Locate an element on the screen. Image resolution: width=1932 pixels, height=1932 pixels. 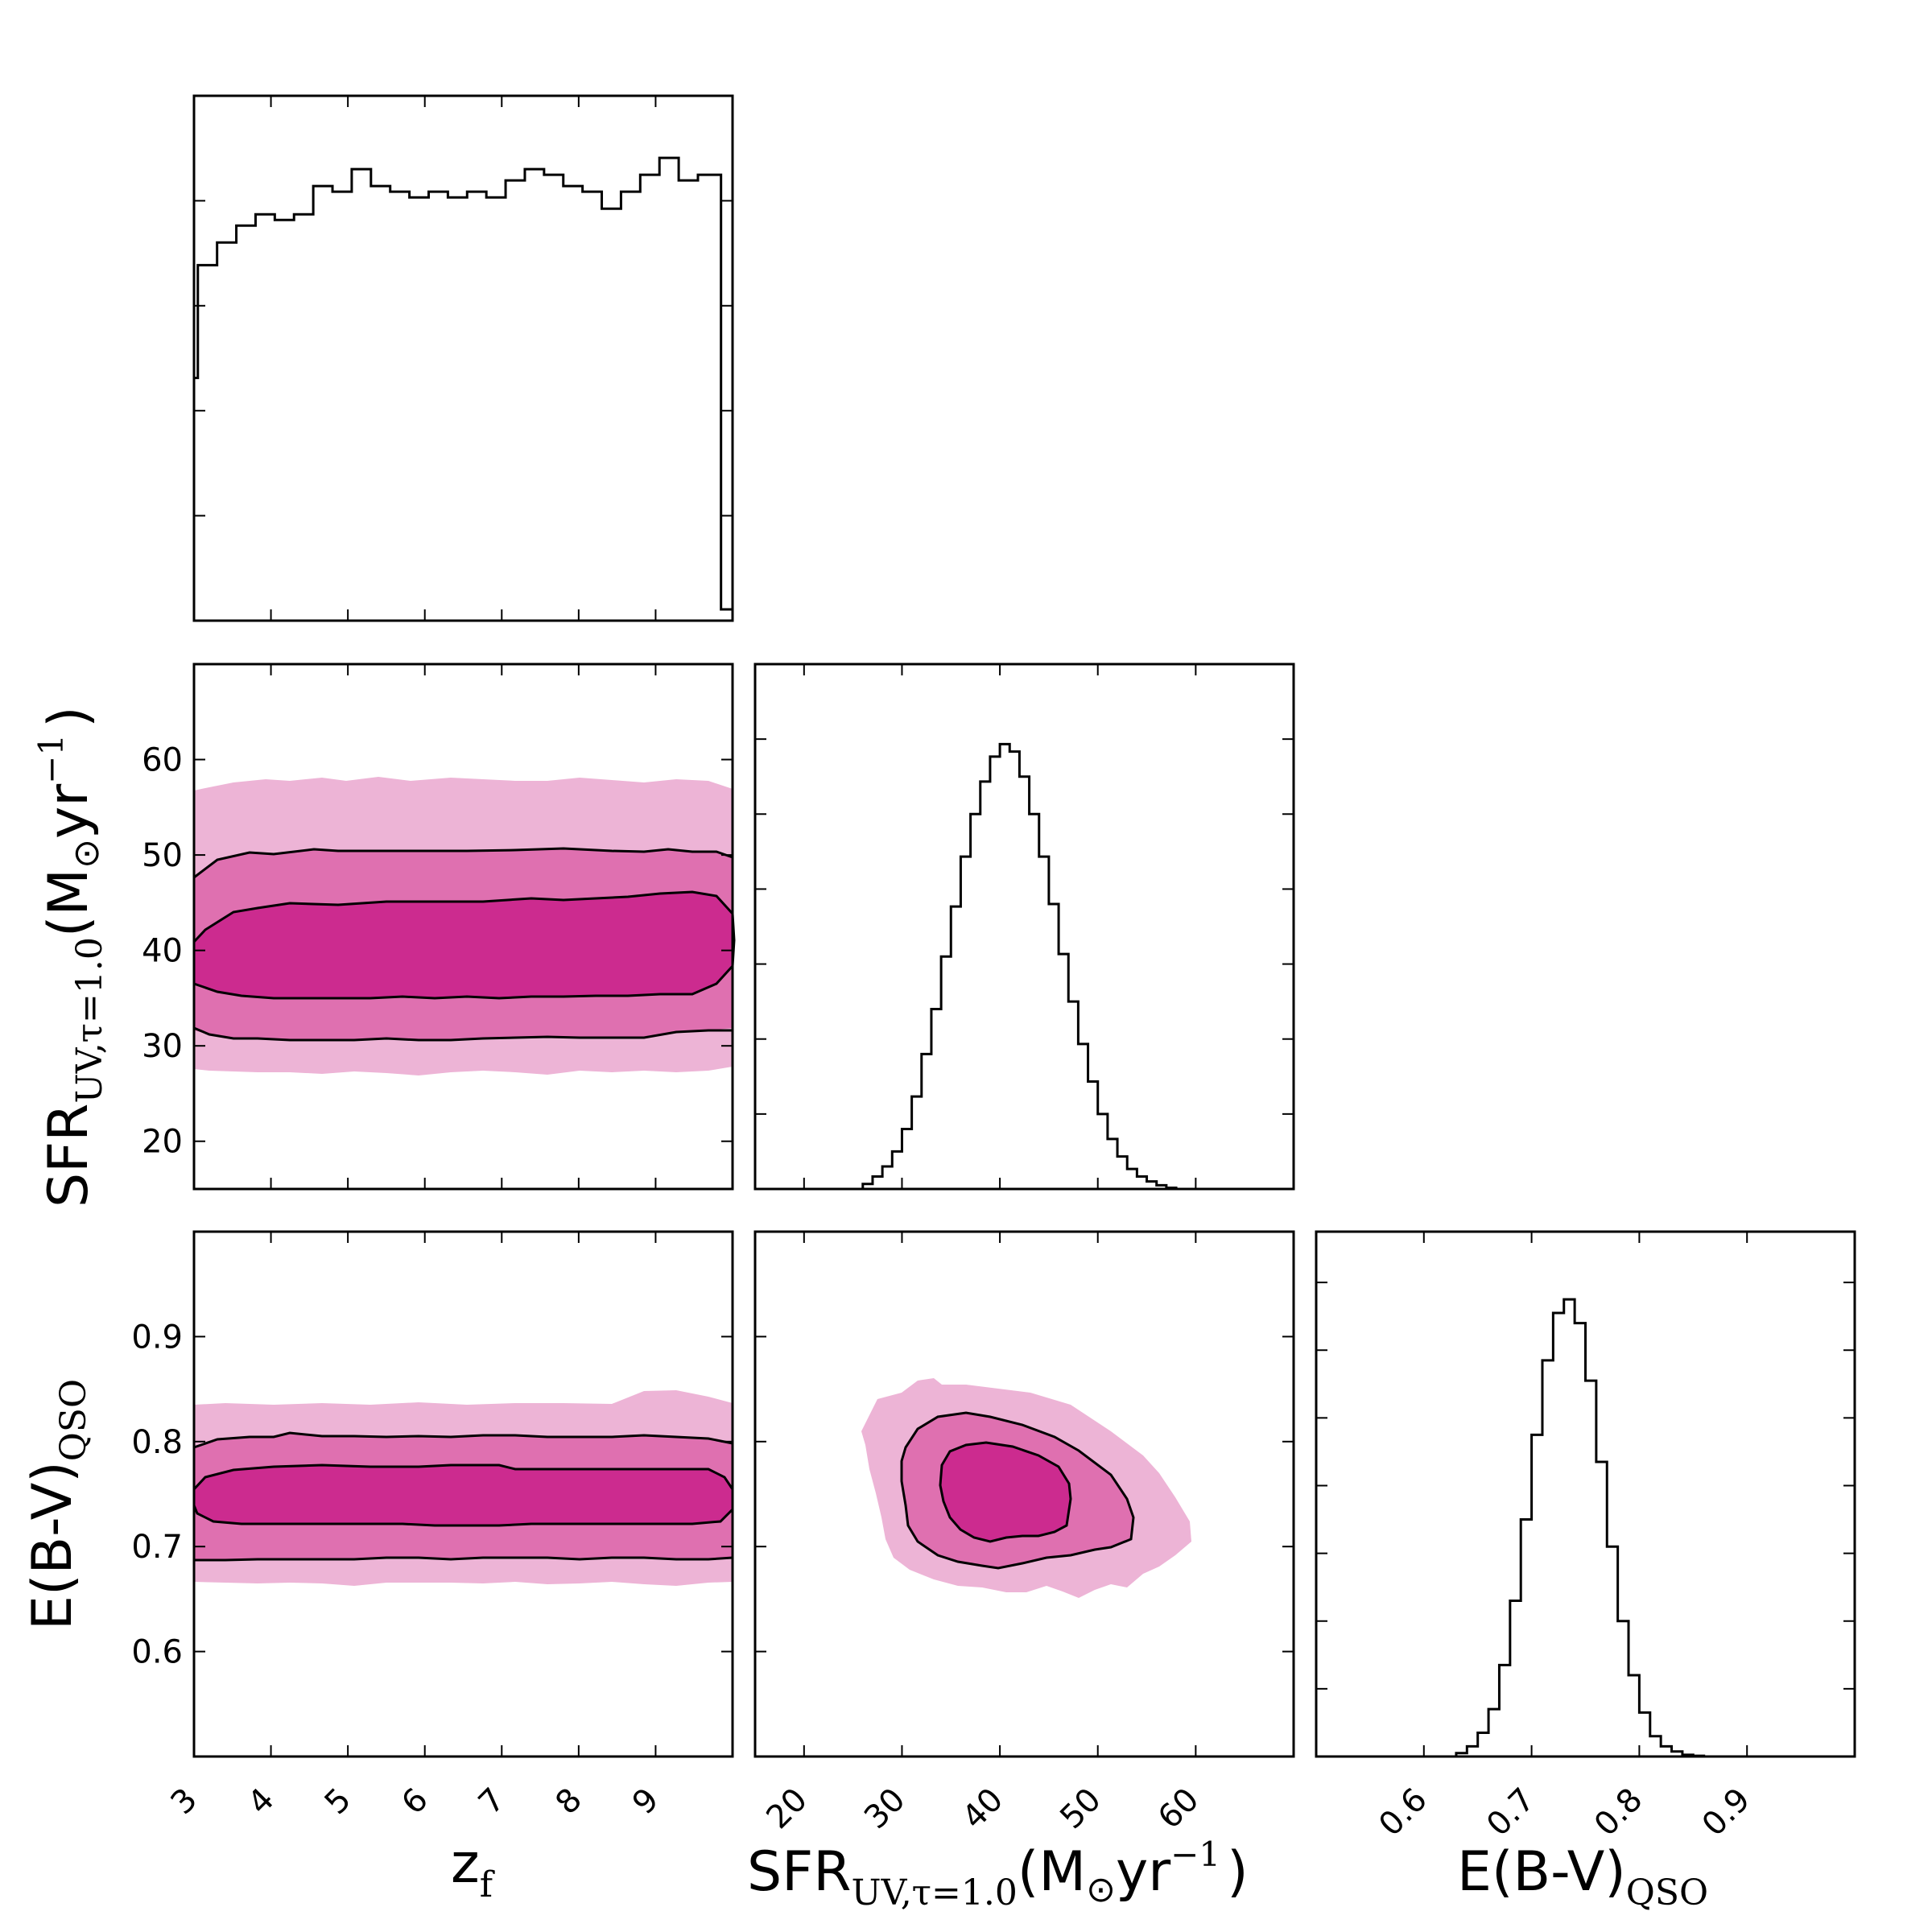
ebv-sfr-1sigma-contour is located at coordinates (1006, 1492).